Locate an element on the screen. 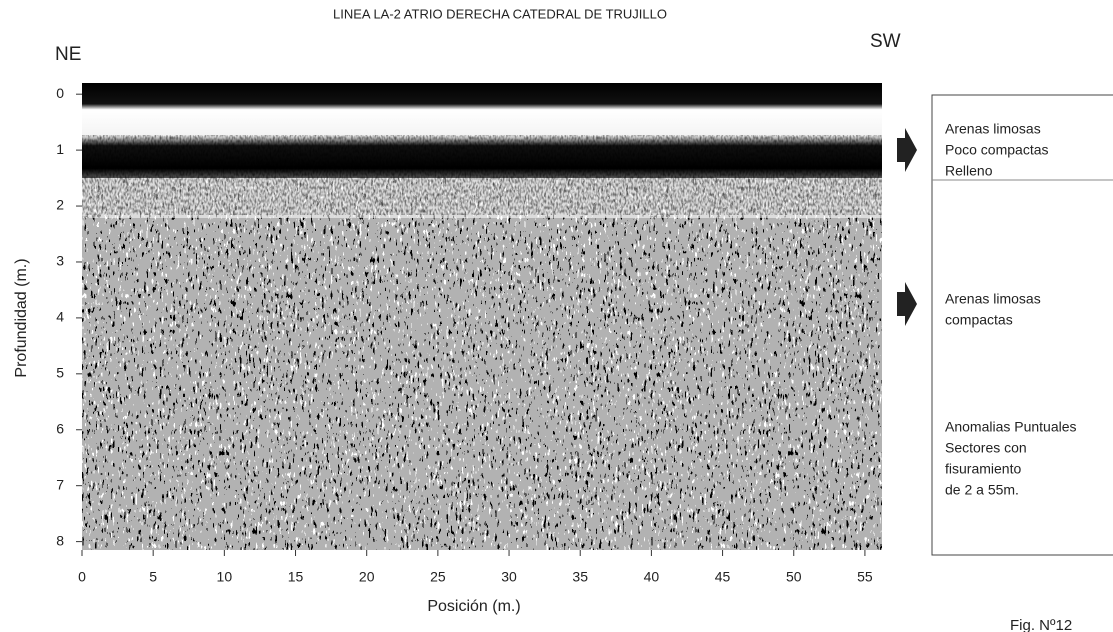 This screenshot has height=632, width=1113. annotation-text: compactas is located at coordinates (979, 320).